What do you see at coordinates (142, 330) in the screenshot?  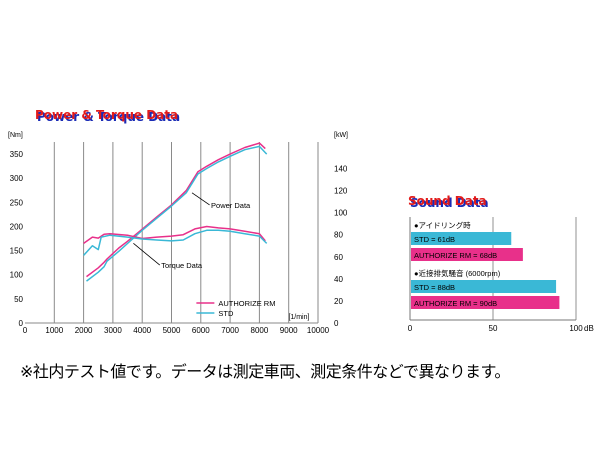 I see `x-tick-label-4000: 4000` at bounding box center [142, 330].